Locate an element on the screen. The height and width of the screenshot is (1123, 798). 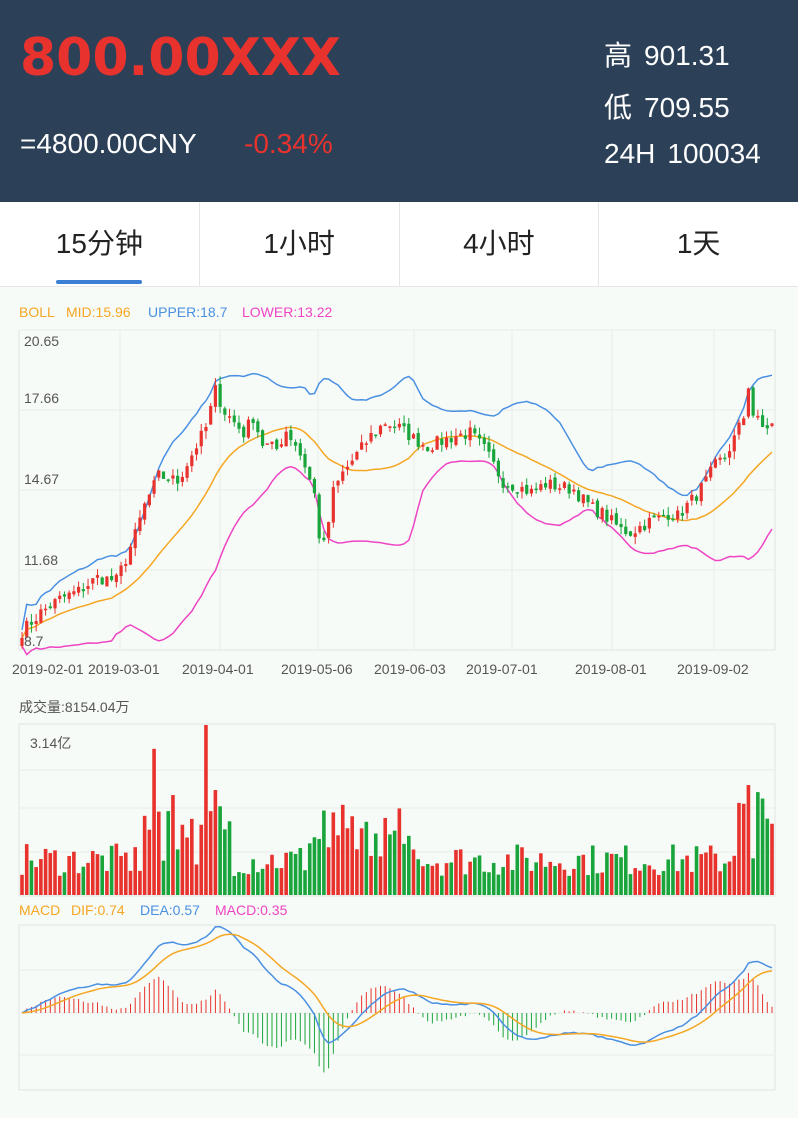
boll-upper-label: UPPER:18.7 is located at coordinates (188, 312).